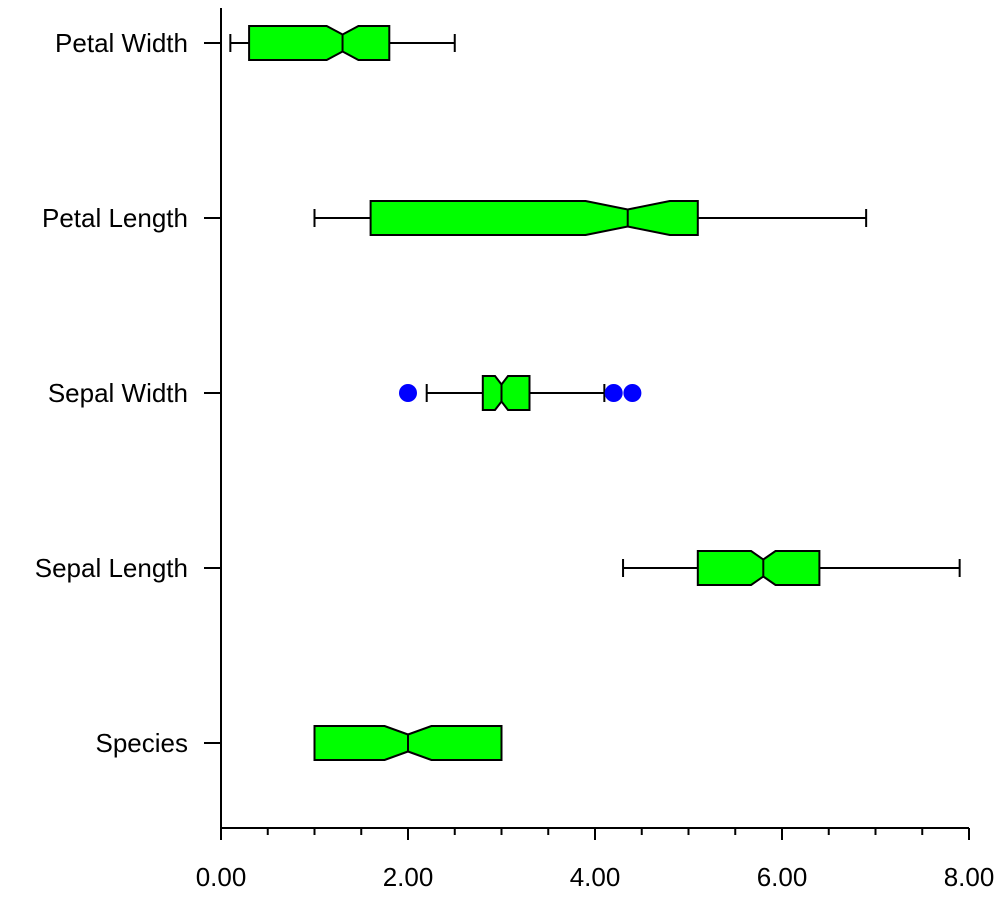  I want to click on x-tick-label: 6.00, so click(782, 877).